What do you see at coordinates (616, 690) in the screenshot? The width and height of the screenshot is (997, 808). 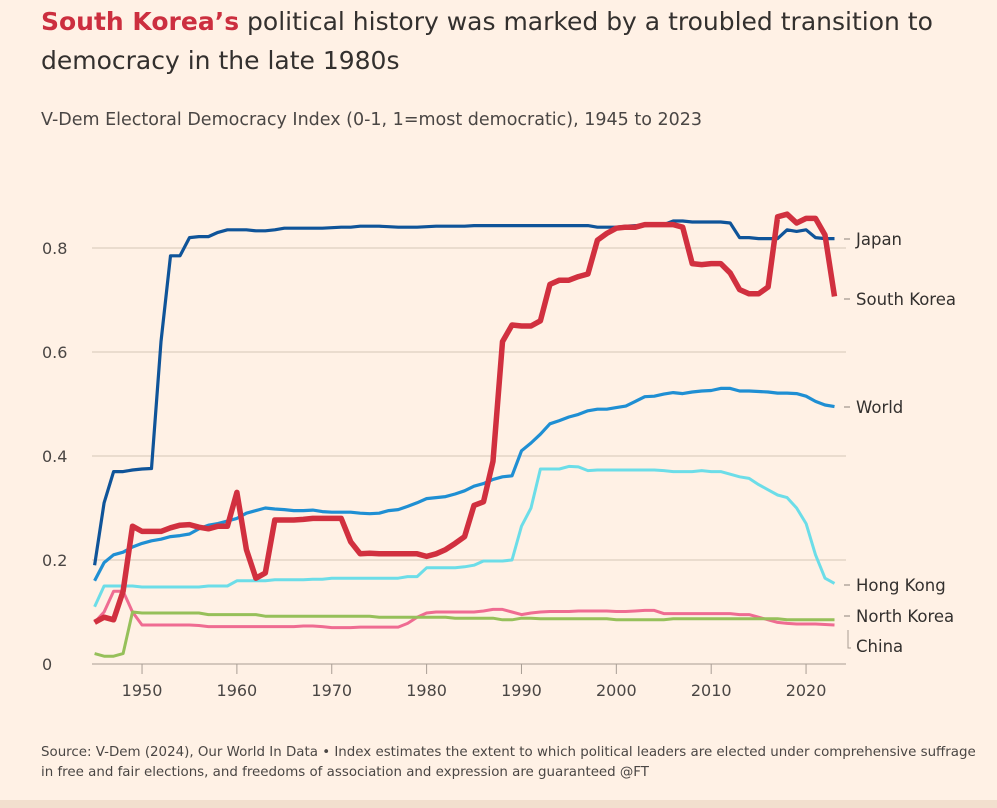 I see `x-tick-label: 2000` at bounding box center [616, 690].